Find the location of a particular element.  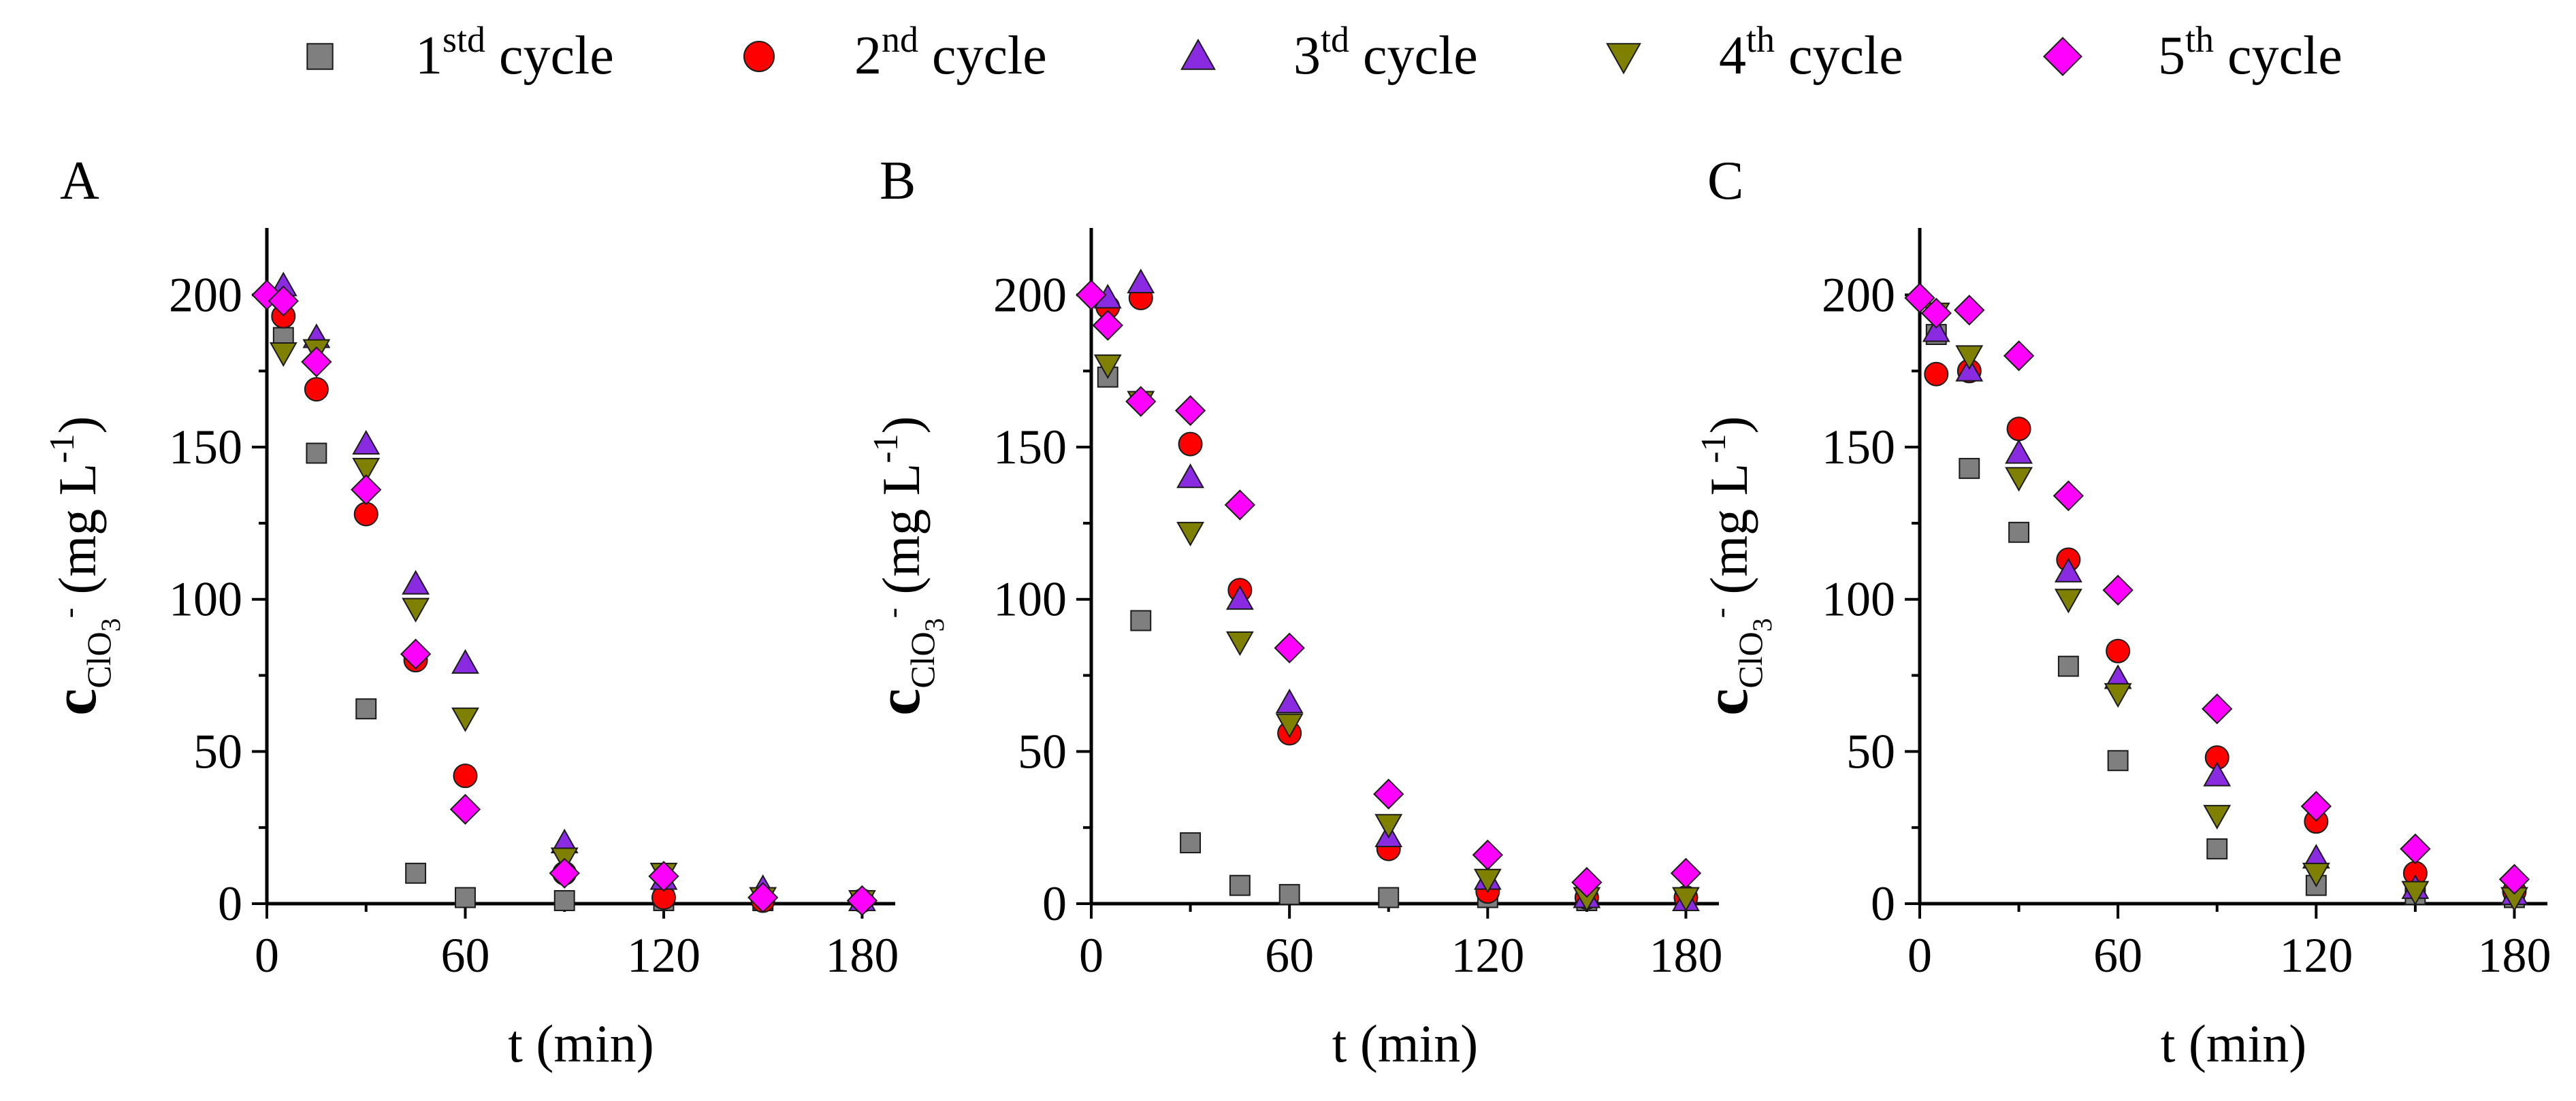

series-1st is located at coordinates (2225, 616).